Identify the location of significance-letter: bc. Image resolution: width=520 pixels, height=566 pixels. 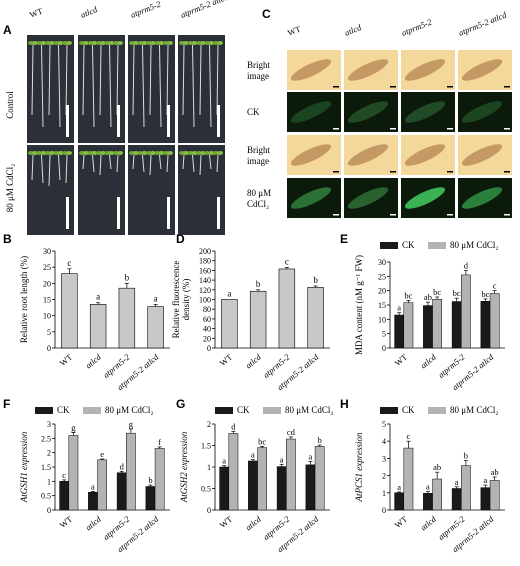
(485, 294).